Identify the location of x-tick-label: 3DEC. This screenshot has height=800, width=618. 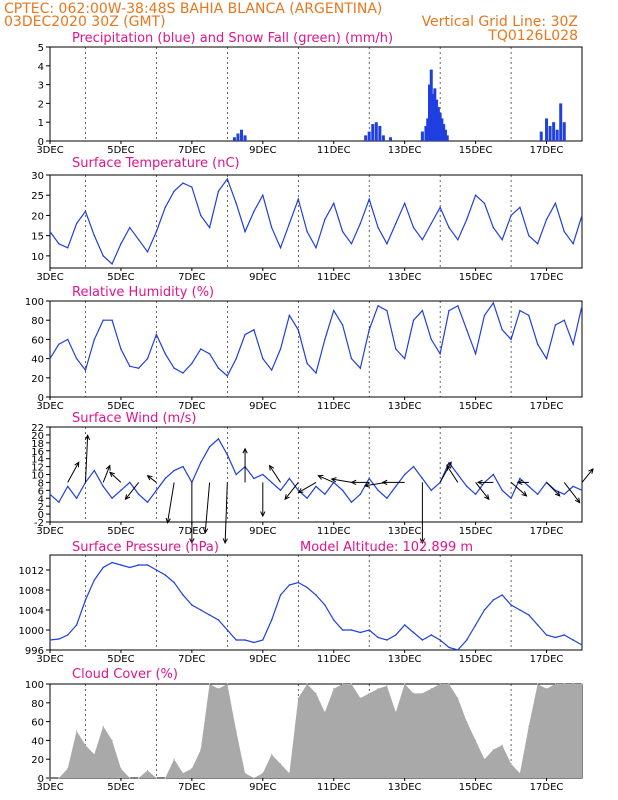
(49, 277).